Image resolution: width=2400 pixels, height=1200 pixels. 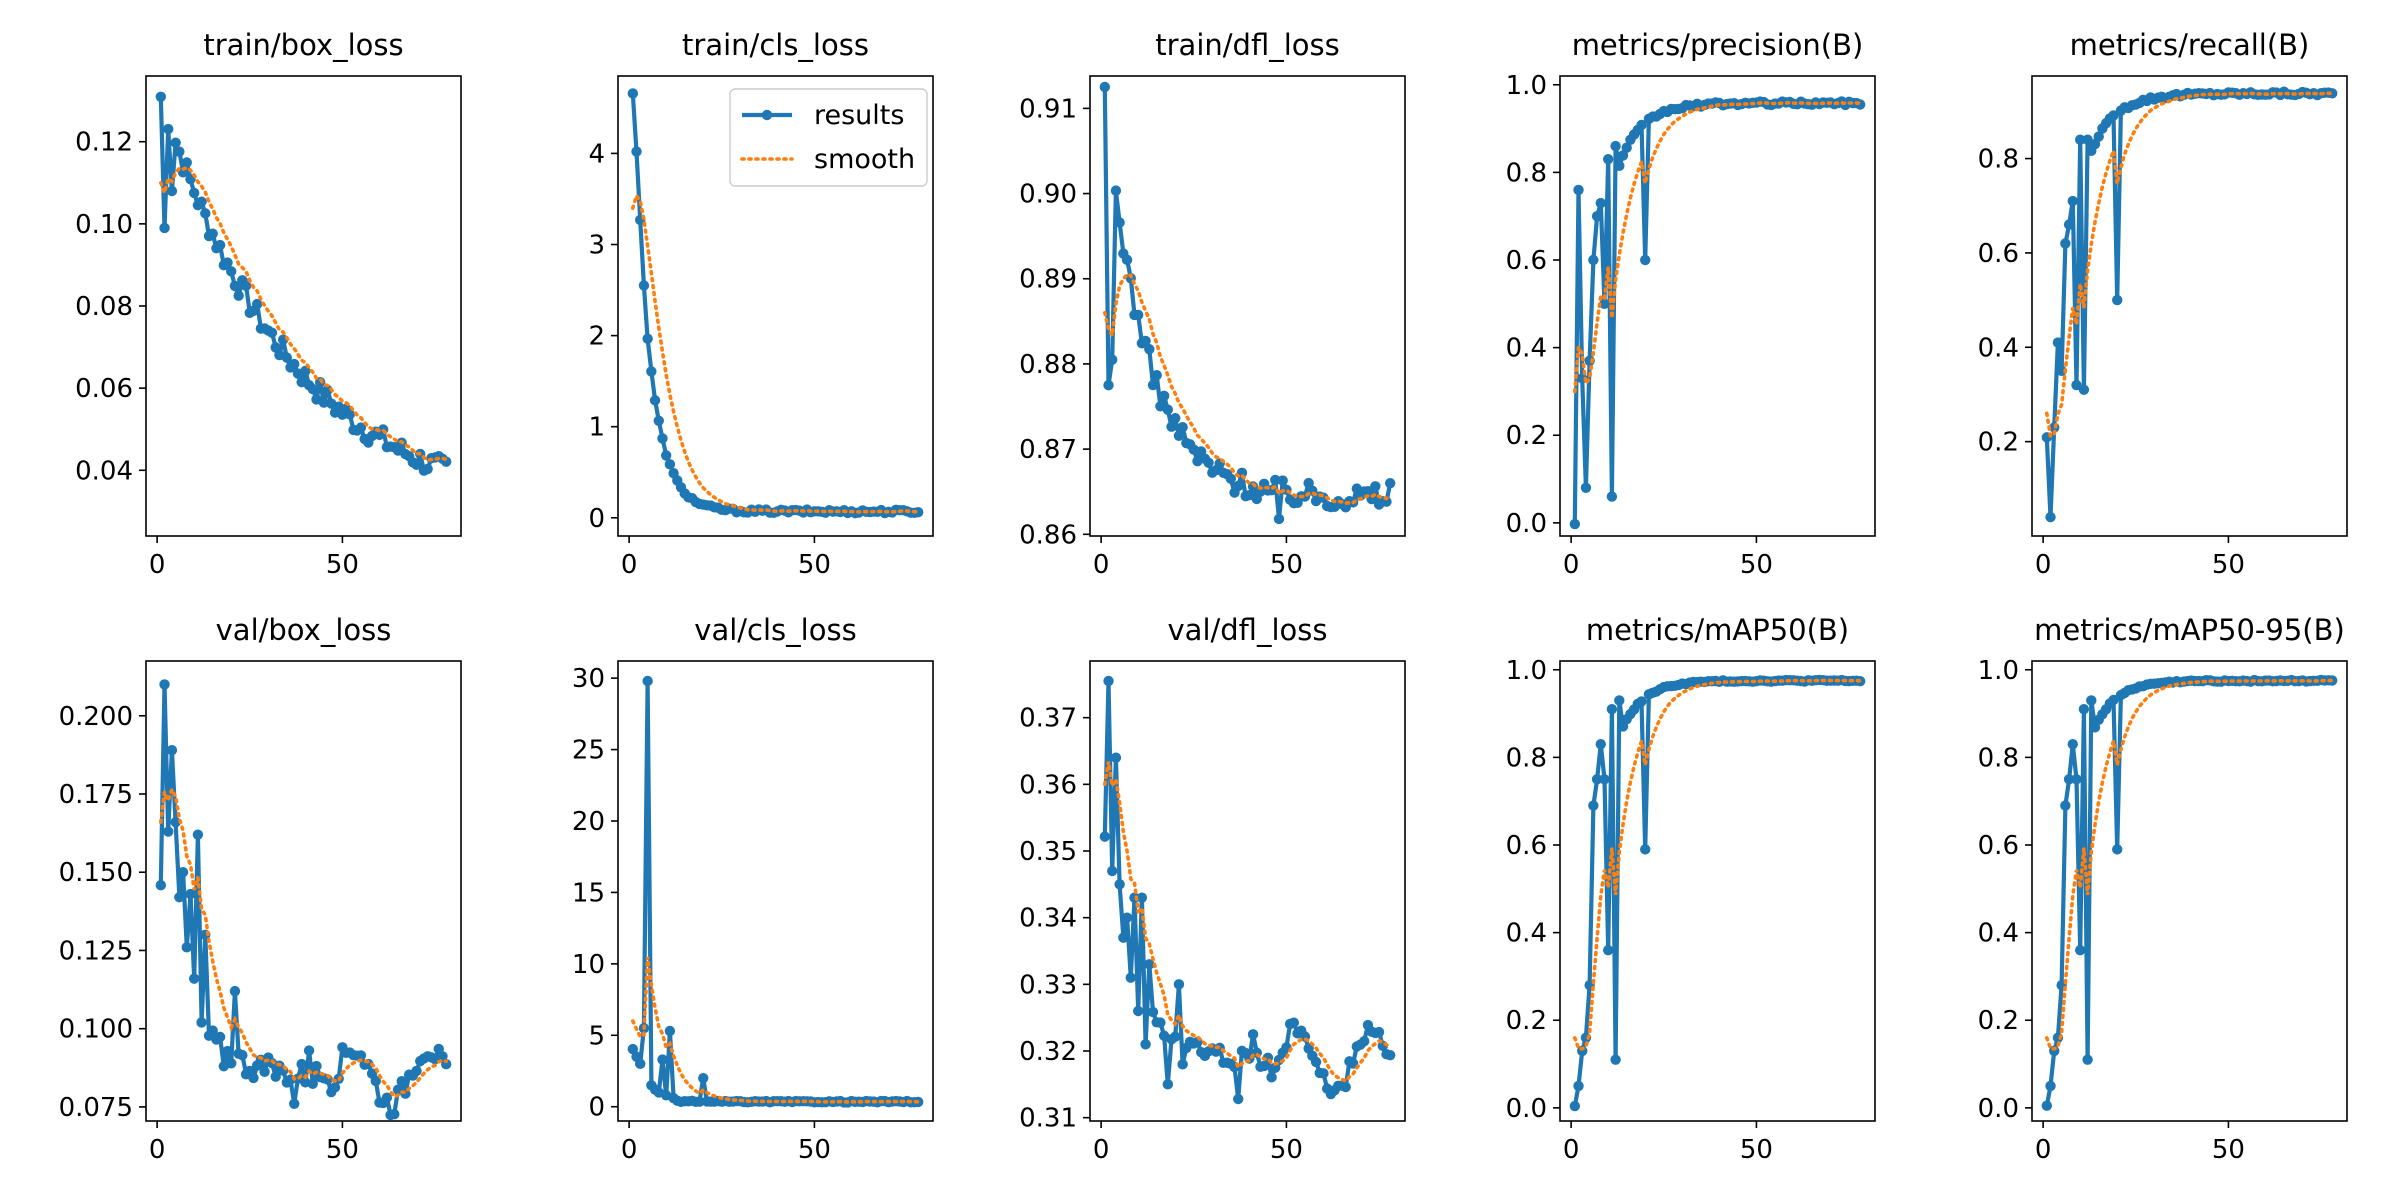 I want to click on y-tick-label: 0, so click(x=596, y=1108).